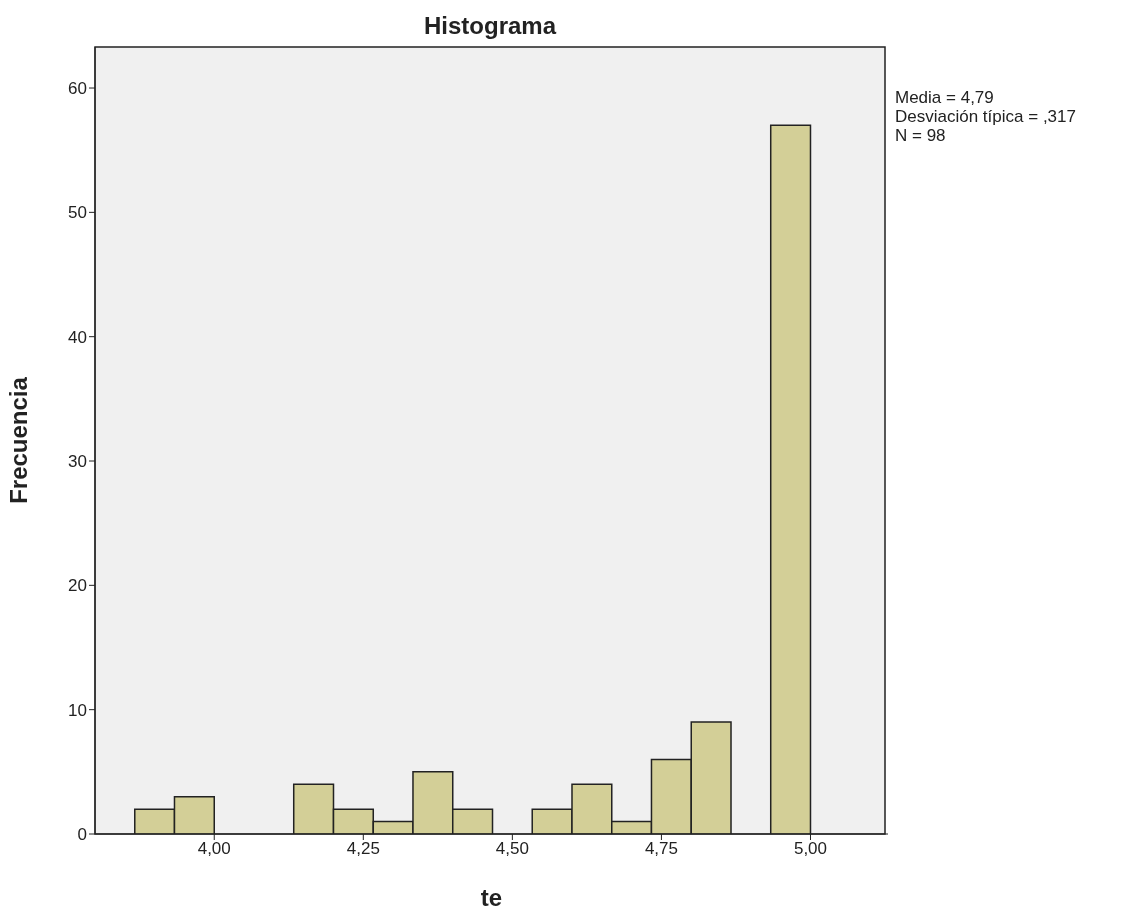  What do you see at coordinates (661, 849) in the screenshot?
I see `x-tick-label: 4,75` at bounding box center [661, 849].